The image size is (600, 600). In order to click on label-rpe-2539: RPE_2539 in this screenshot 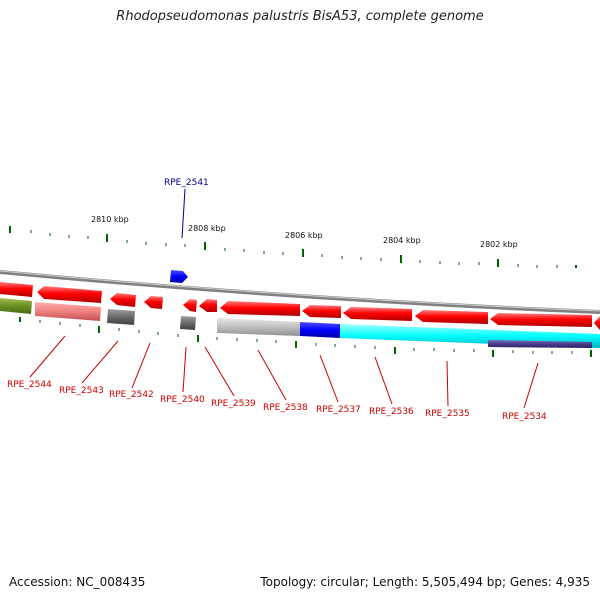, I will do `click(233, 404)`.